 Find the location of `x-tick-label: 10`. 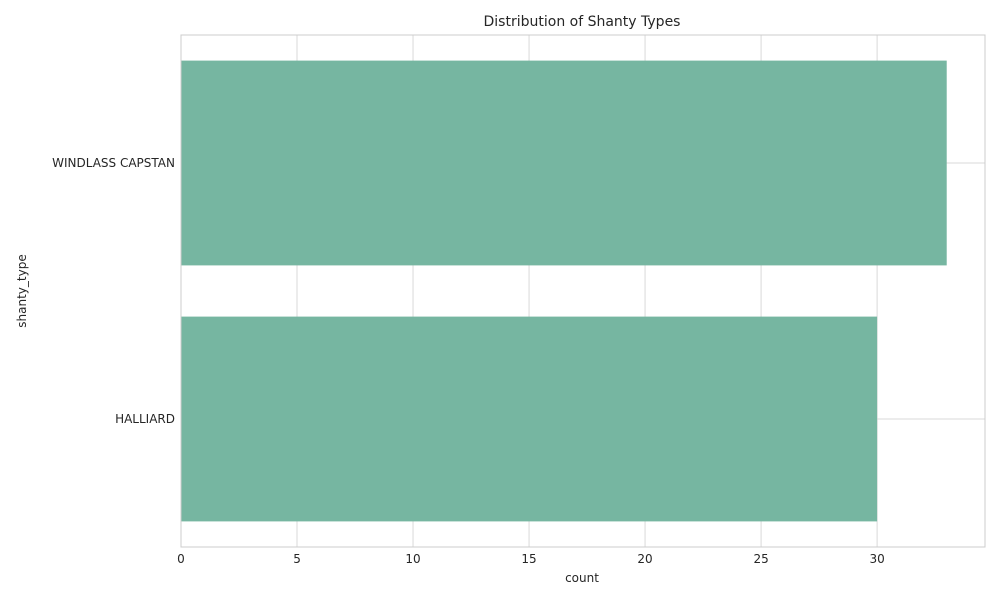

x-tick-label: 10 is located at coordinates (412, 559).